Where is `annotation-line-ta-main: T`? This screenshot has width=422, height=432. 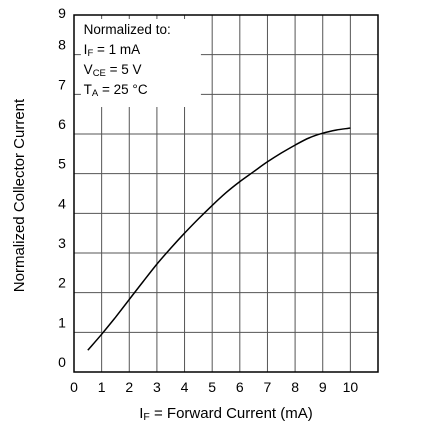
annotation-line-ta-main: T is located at coordinates (88, 89).